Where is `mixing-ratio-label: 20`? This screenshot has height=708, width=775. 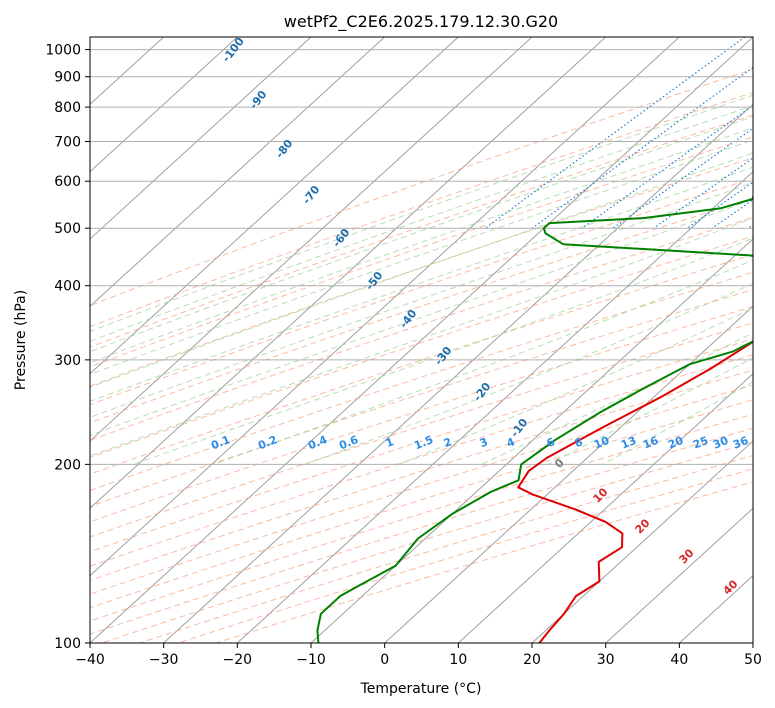 mixing-ratio-label: 20 is located at coordinates (675, 443).